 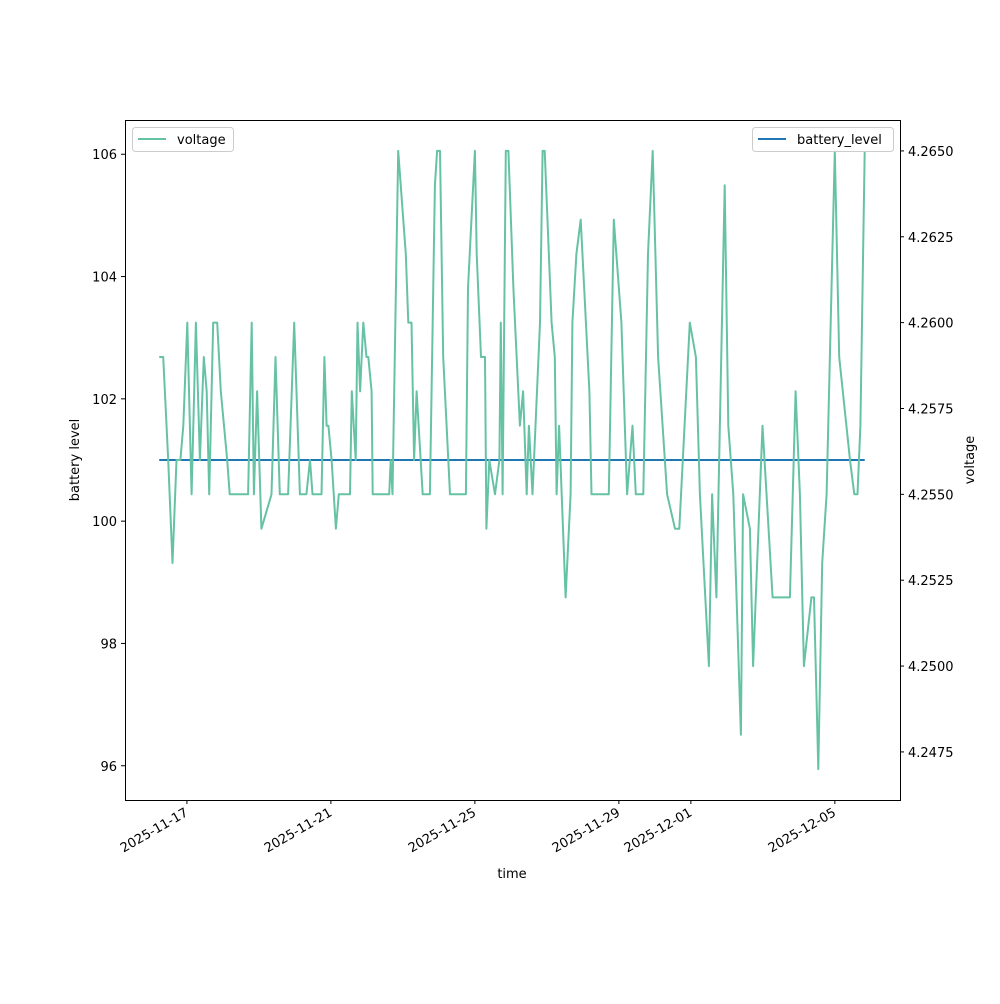 I want to click on right-y-tick-label: 4.2650, so click(x=931, y=152).